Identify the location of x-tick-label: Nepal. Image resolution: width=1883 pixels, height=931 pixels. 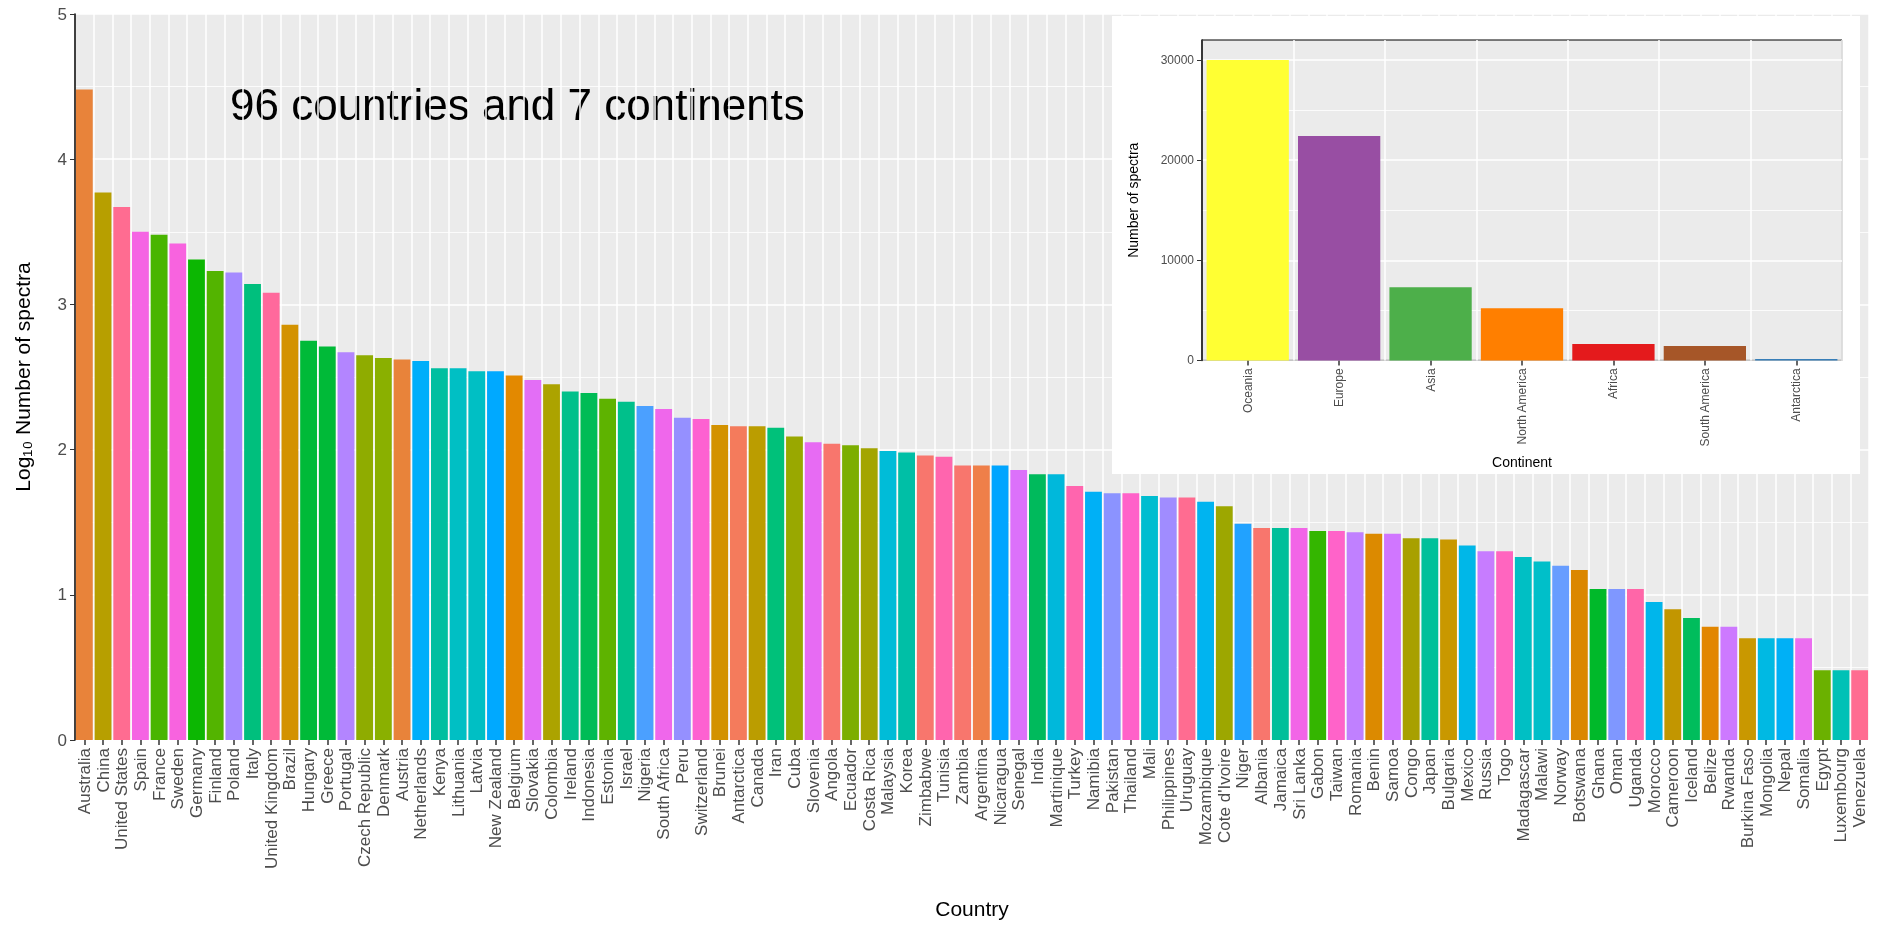
(1785, 770).